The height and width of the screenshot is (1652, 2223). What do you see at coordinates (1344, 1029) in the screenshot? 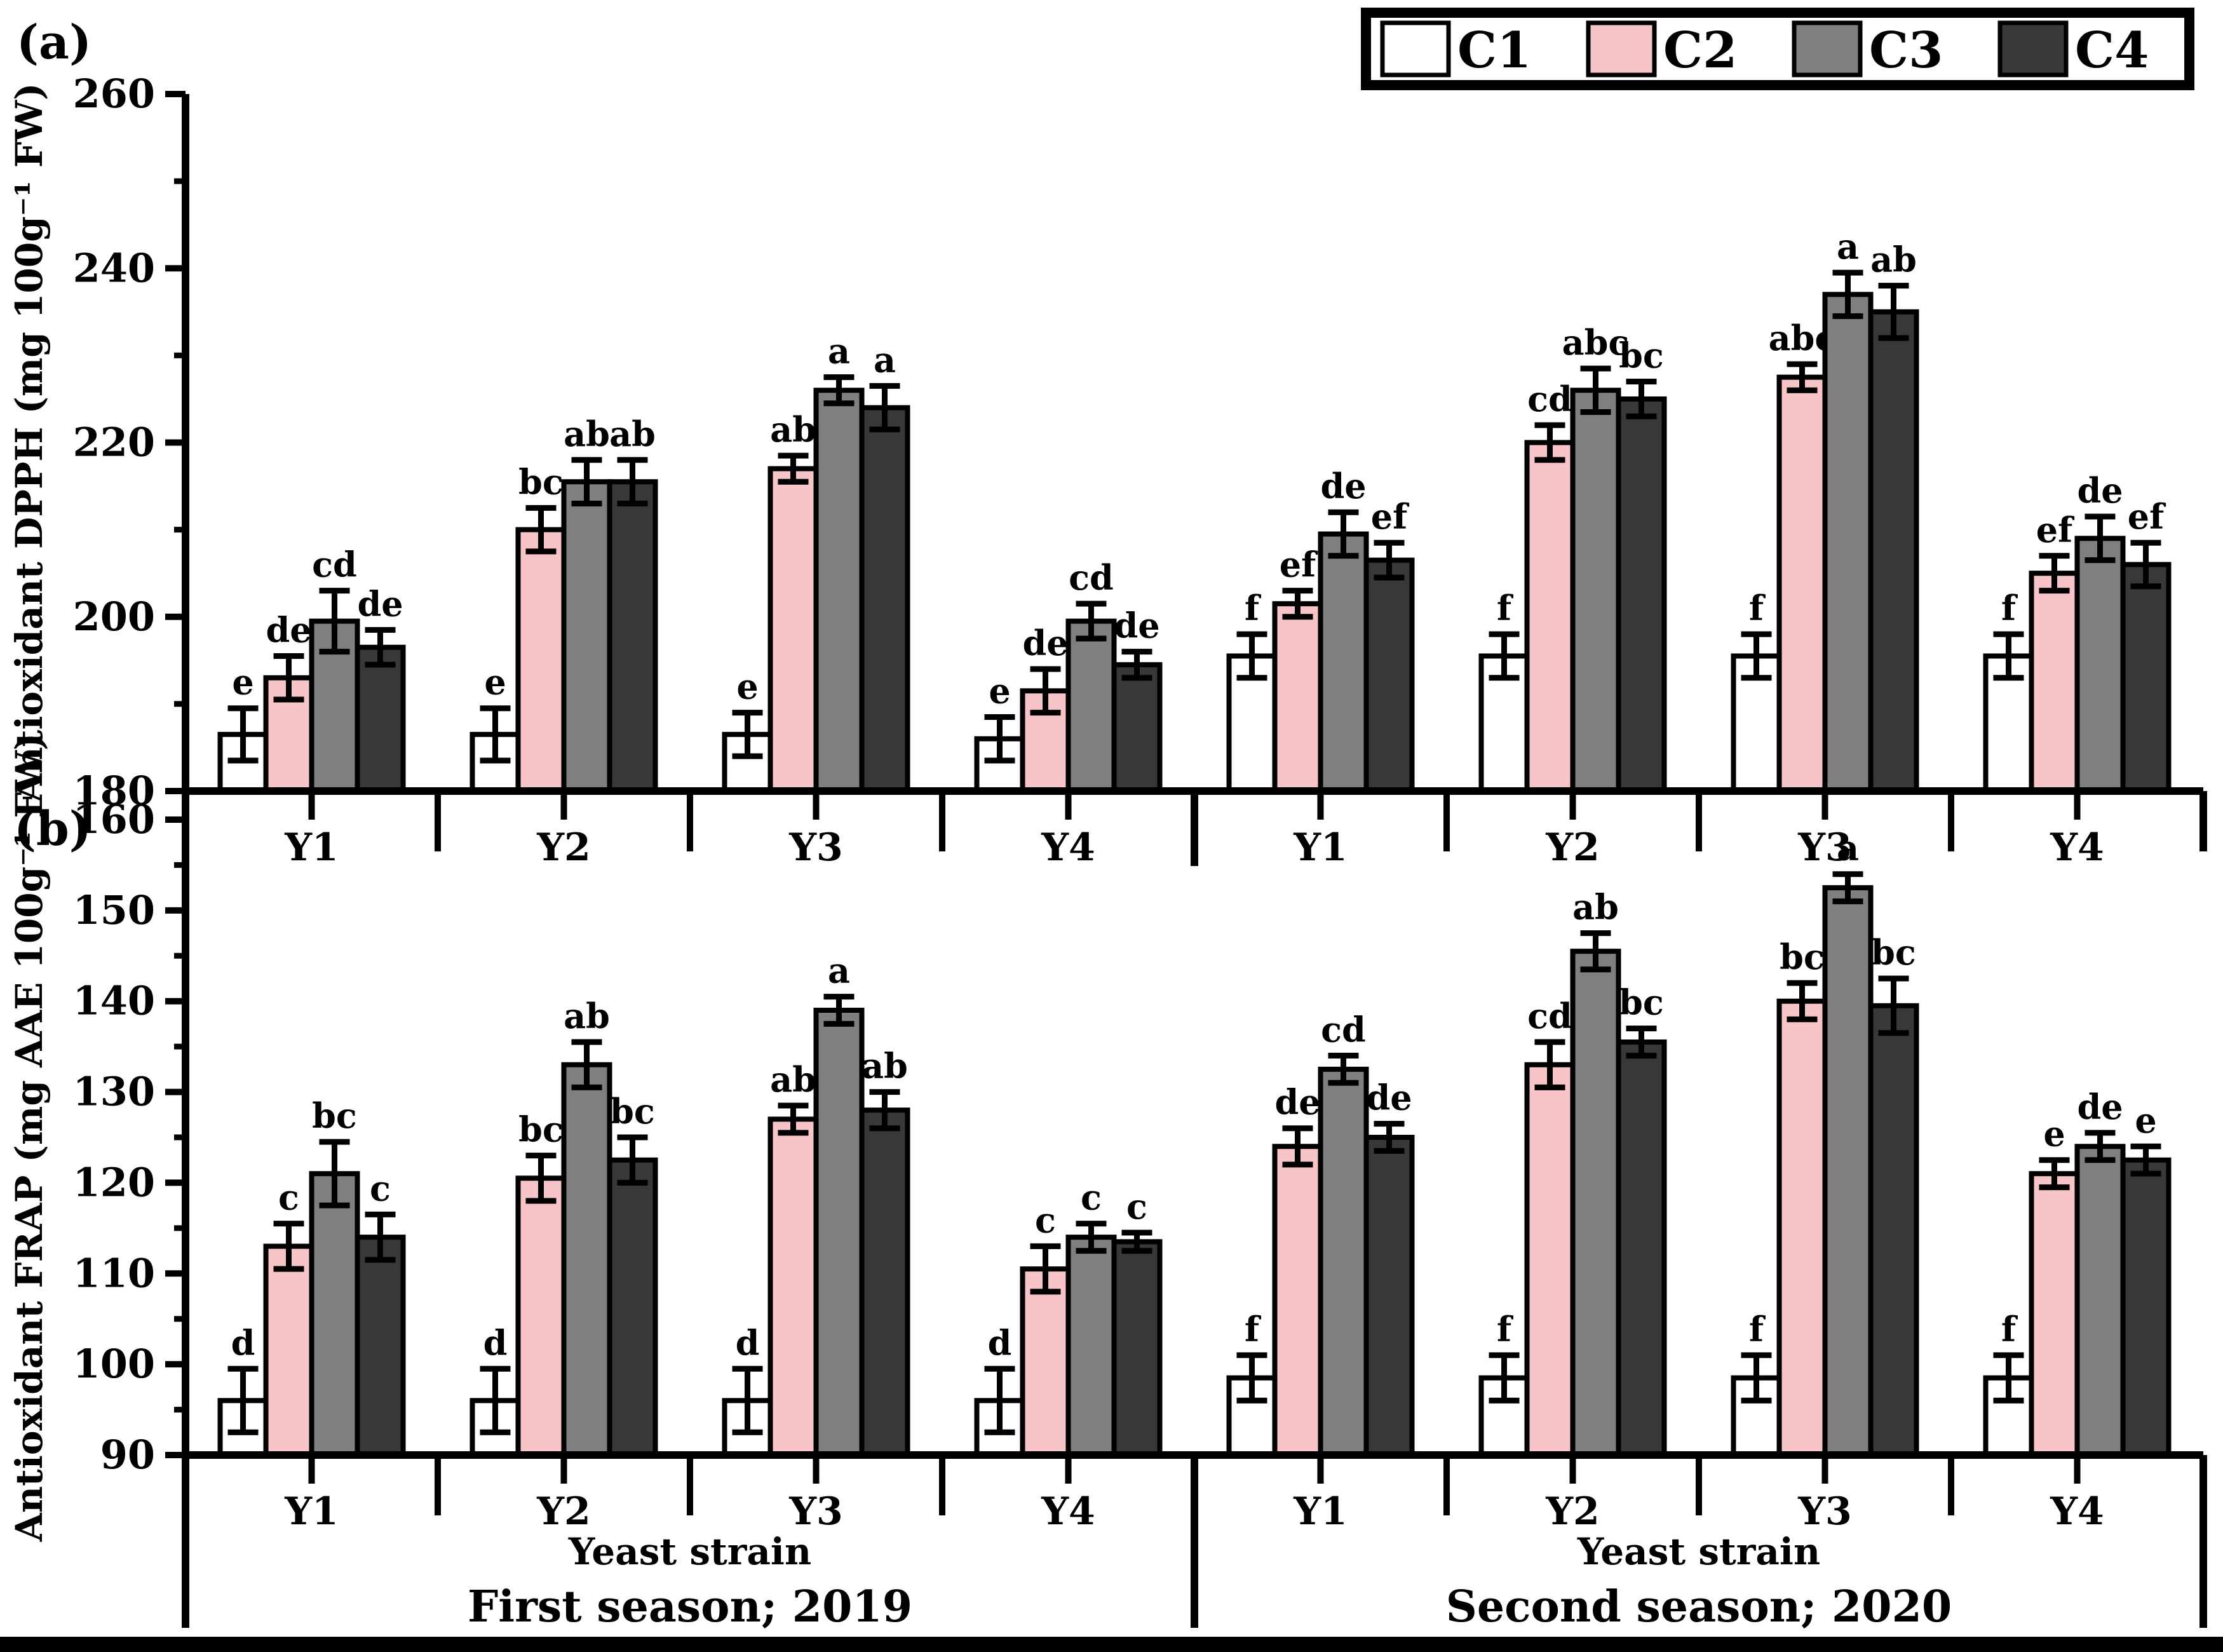
I see `sig-letter-b-4-c3: cd` at bounding box center [1344, 1029].